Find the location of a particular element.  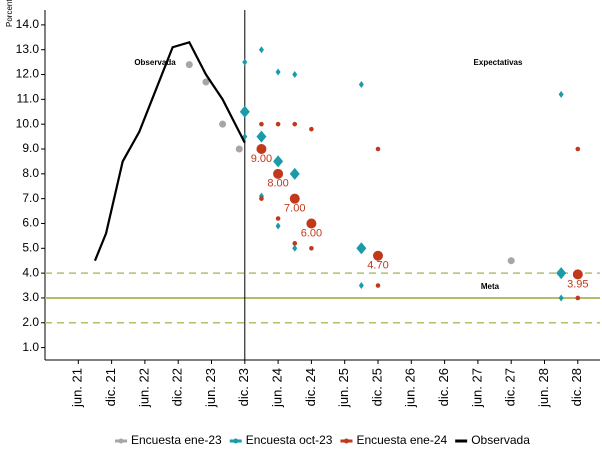

y-tick-label: 1.0 is located at coordinates (30, 347).